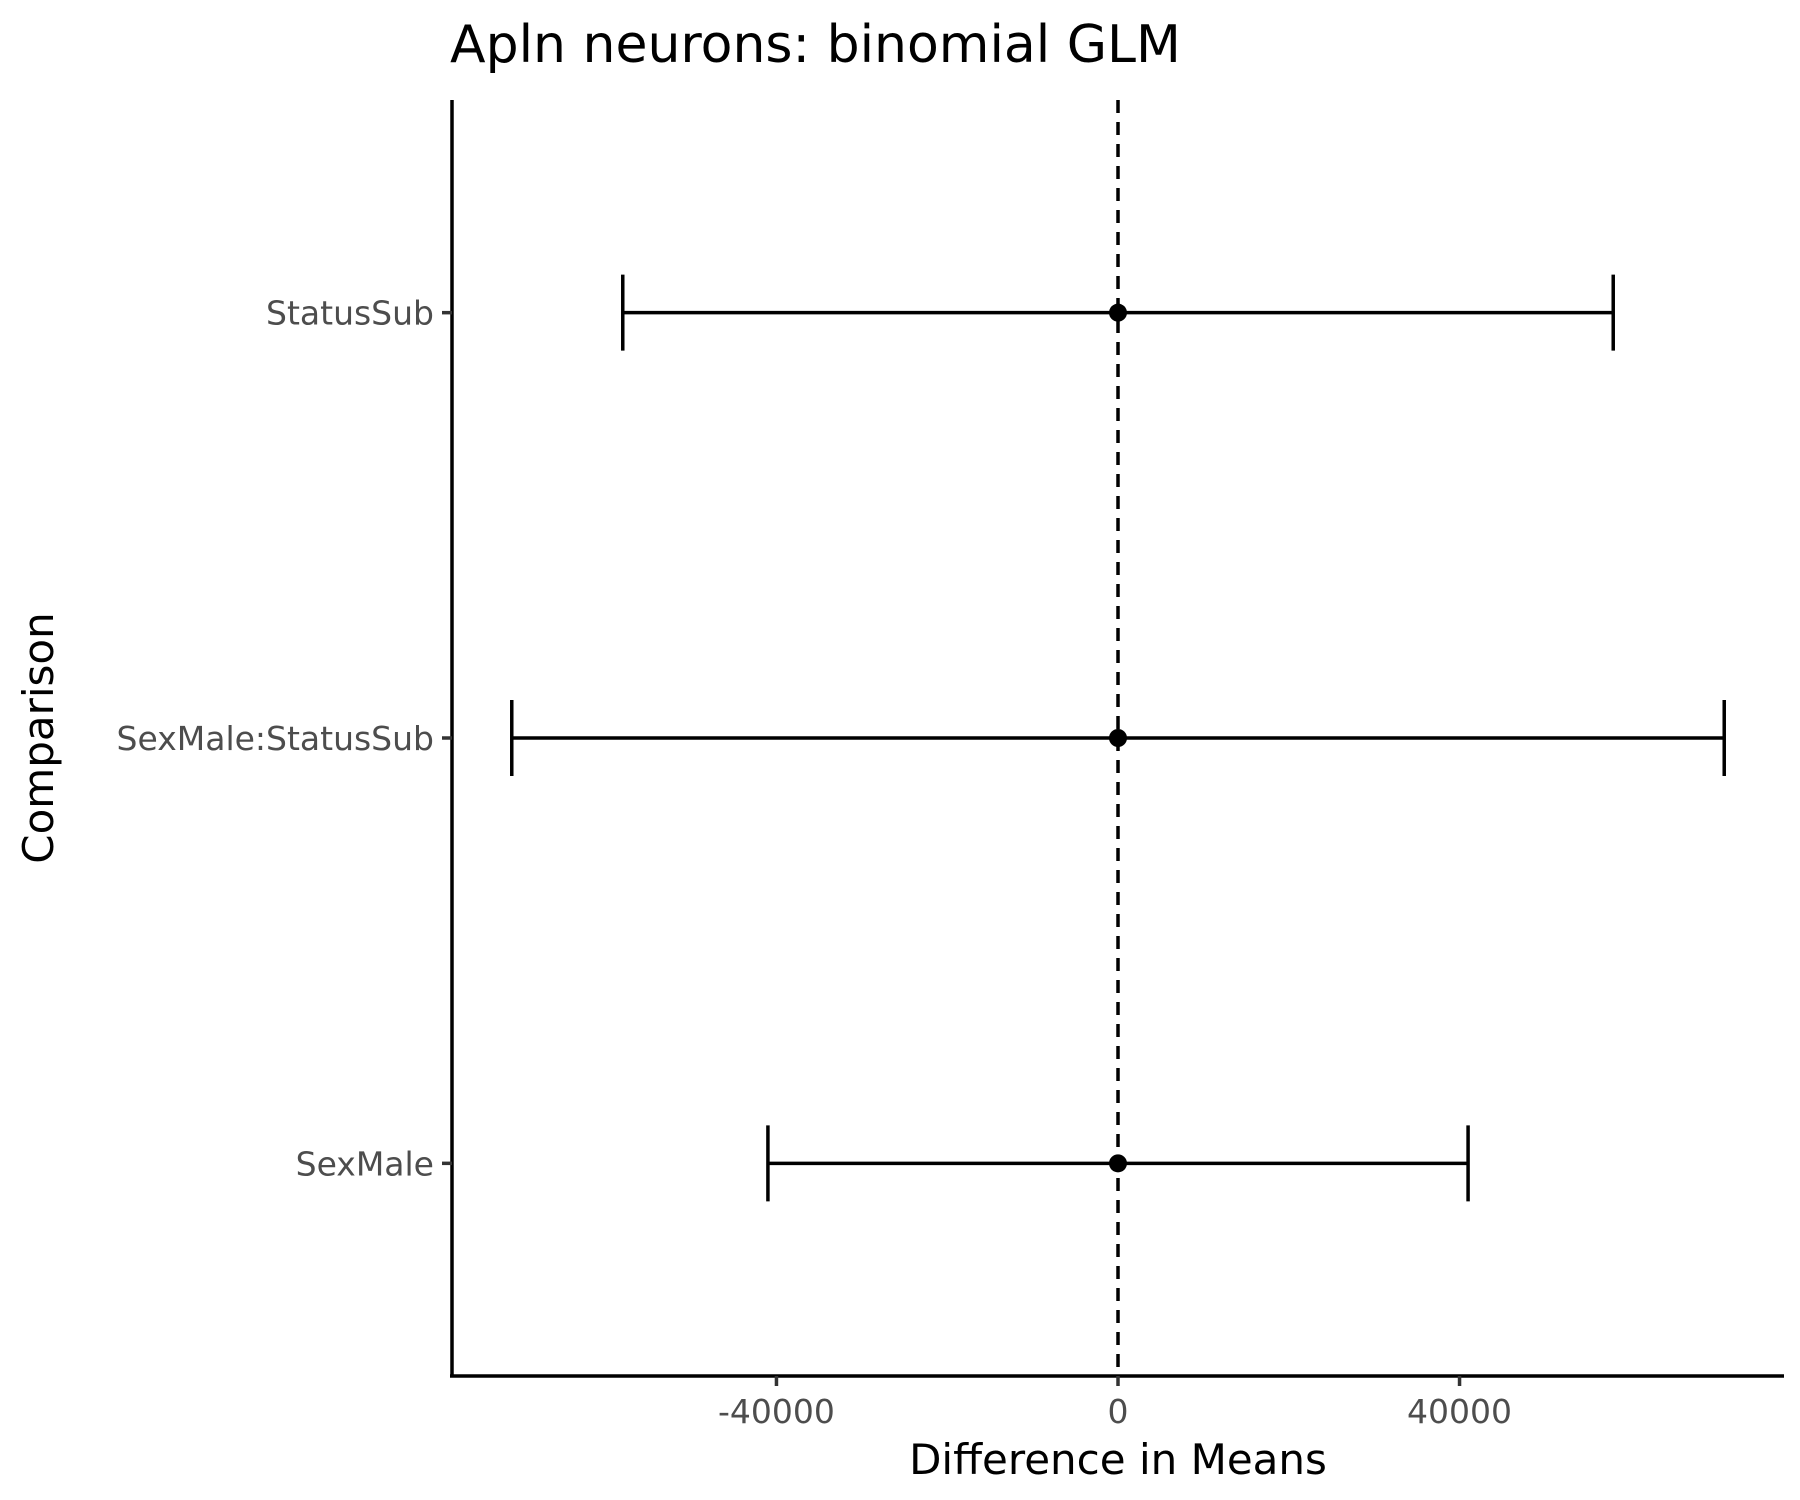  Describe the element at coordinates (38, 737) in the screenshot. I see `y-axis-title: Comparison` at that location.